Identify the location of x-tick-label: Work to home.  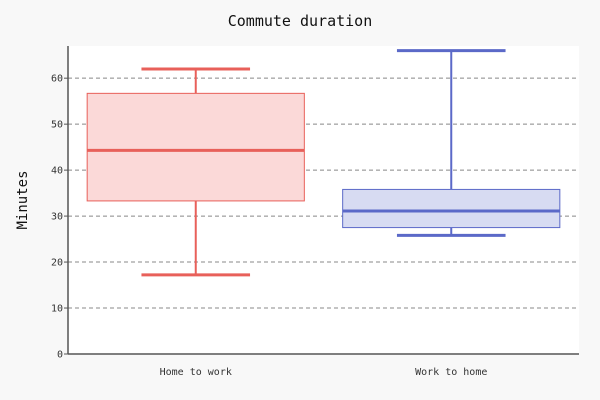
(451, 372).